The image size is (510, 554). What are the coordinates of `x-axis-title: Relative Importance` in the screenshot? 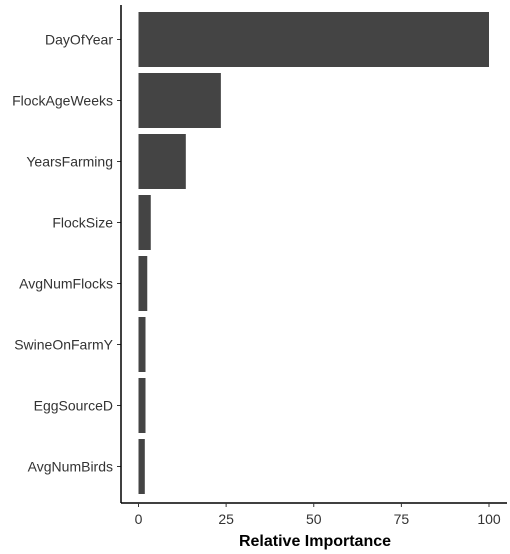 It's located at (315, 541).